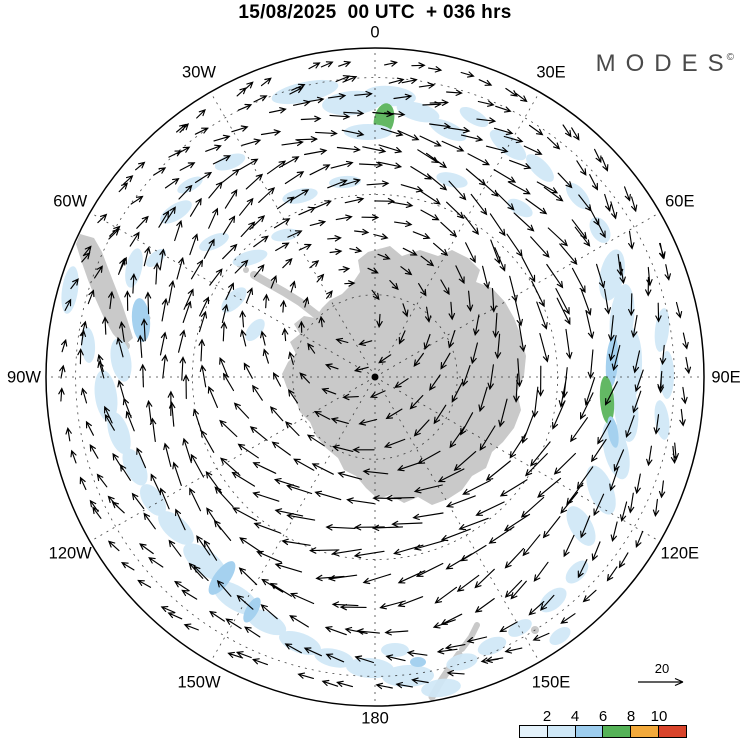  I want to click on colorbar-cells, so click(603, 731).